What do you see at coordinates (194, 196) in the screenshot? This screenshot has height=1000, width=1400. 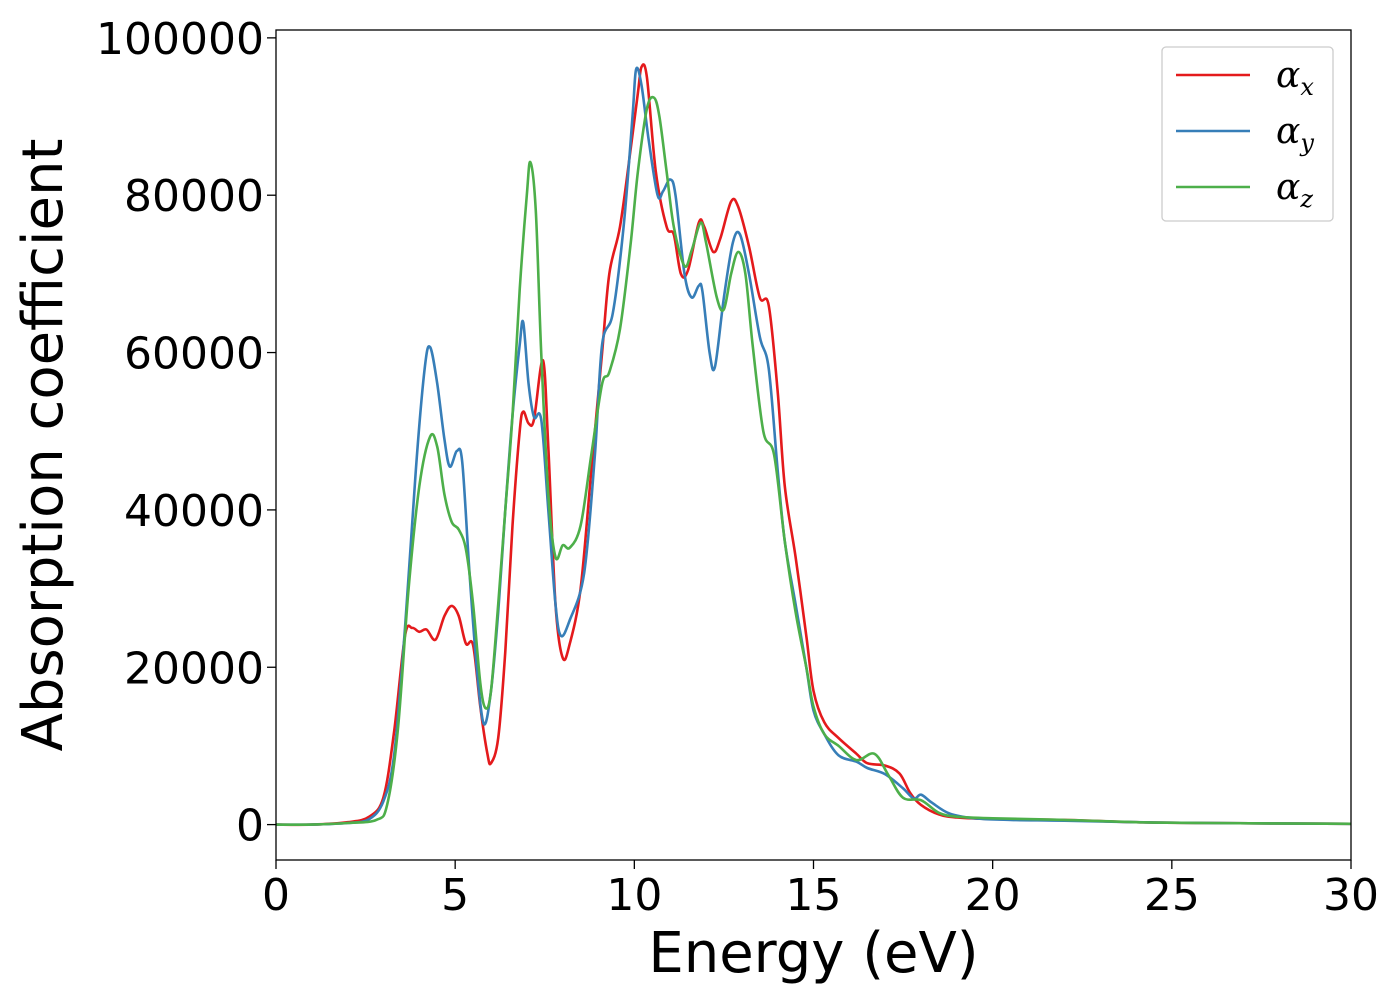 I see `y-tick-label: 80000` at bounding box center [194, 196].